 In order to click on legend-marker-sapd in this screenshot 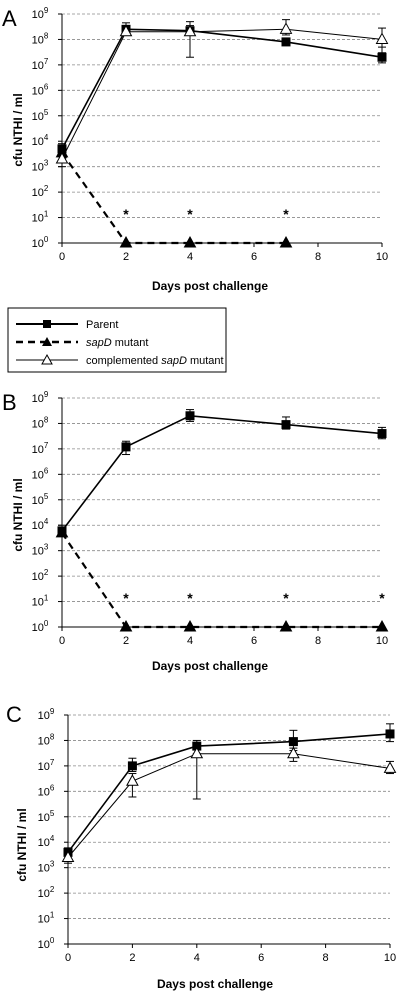, I will do `click(47, 341)`.